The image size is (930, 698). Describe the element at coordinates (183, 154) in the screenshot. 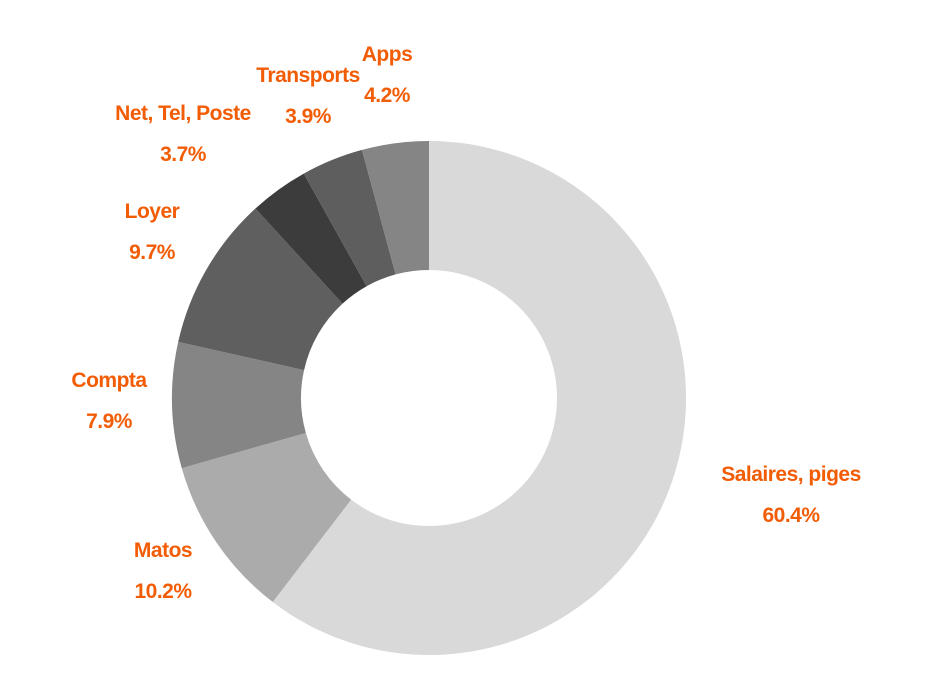

I see `slice-label-percent-4: 3.7%` at that location.